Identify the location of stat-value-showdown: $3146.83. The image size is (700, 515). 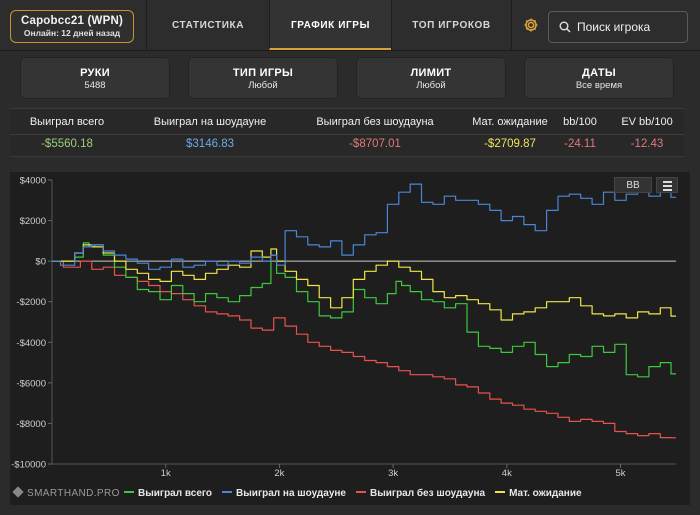
(210, 144).